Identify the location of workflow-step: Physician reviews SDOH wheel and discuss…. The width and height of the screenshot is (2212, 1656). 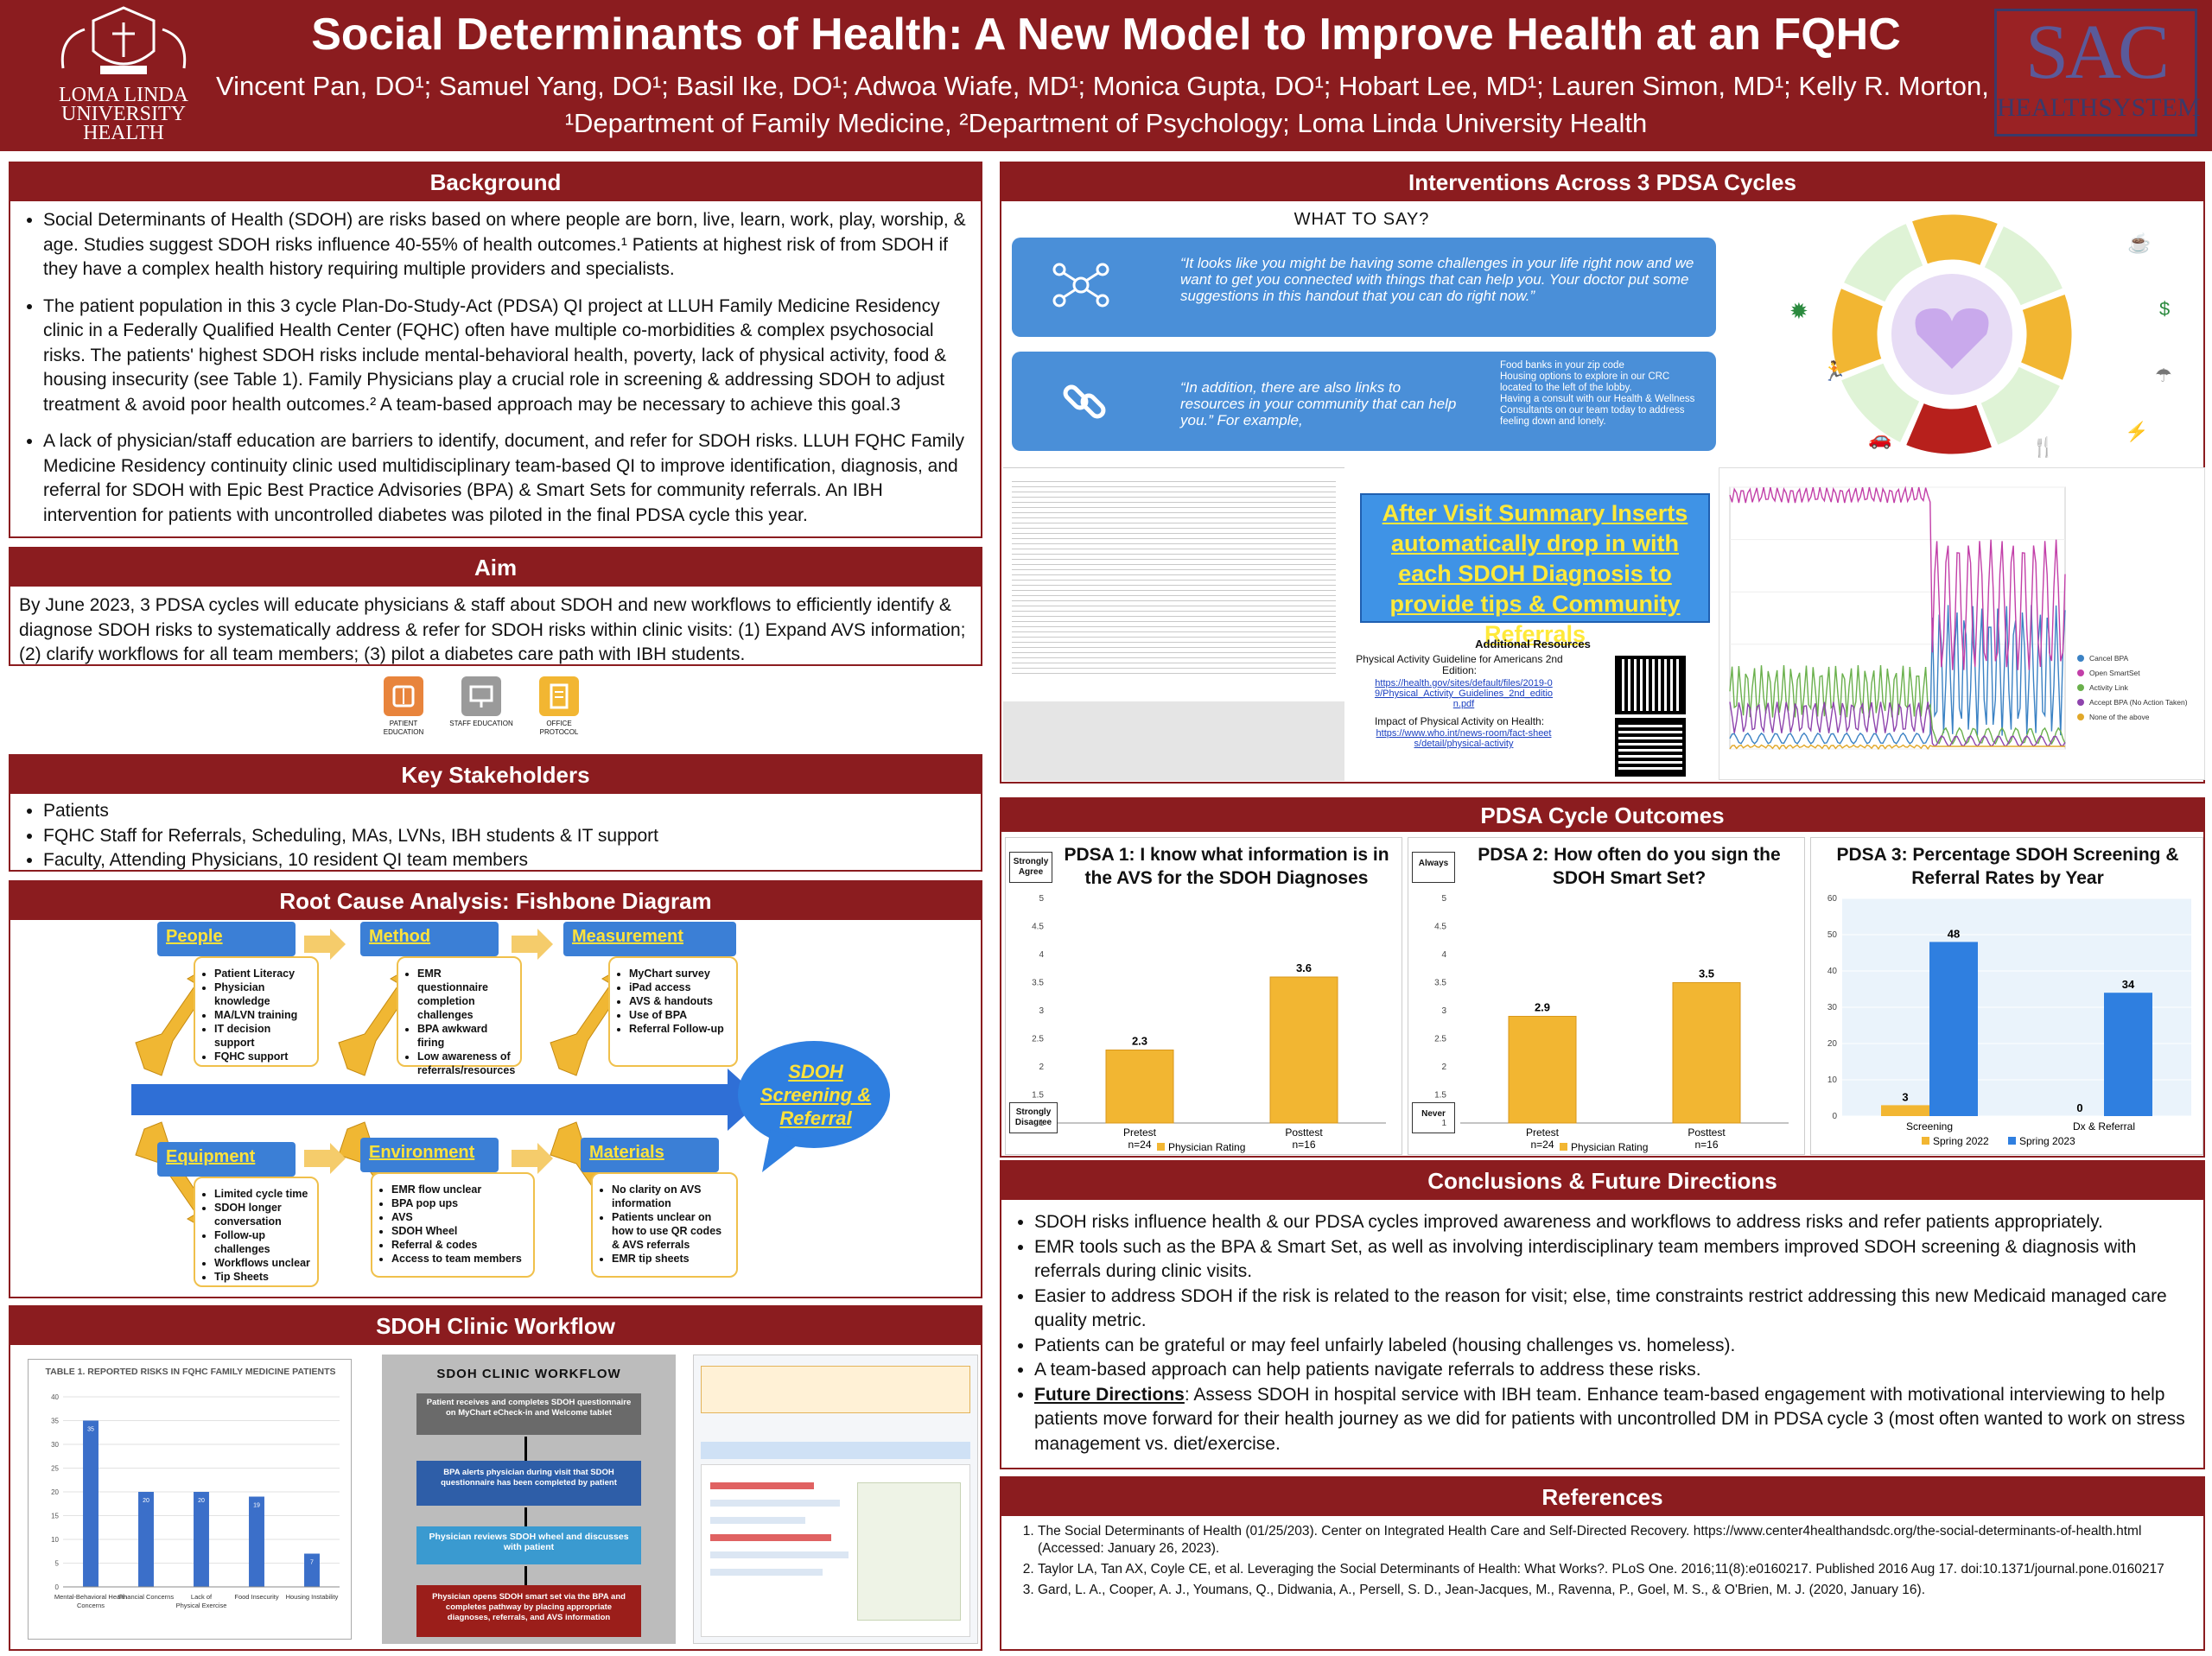
(528, 1545).